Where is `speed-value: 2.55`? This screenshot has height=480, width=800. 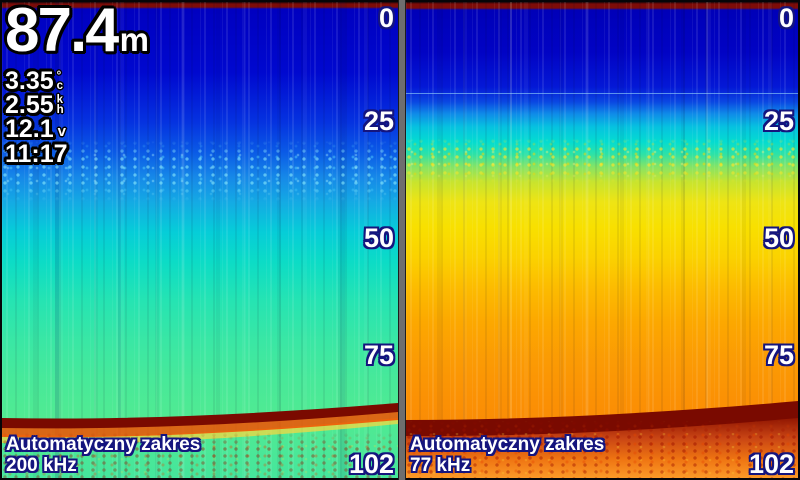
speed-value: 2.55 is located at coordinates (29, 105).